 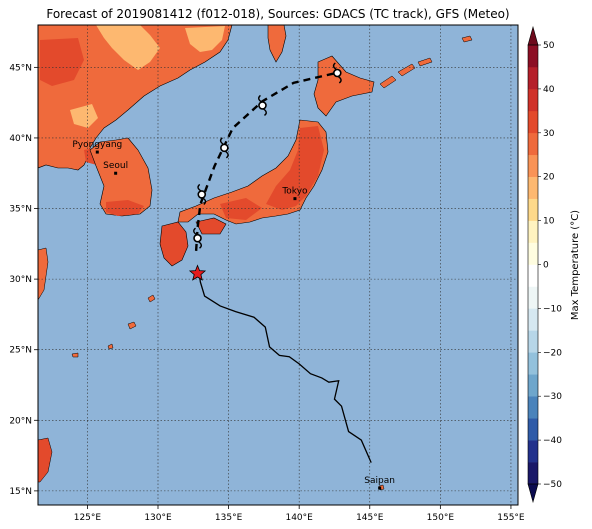 What do you see at coordinates (575, 265) in the screenshot?
I see `colorbar-label: Max Temperature (°C)` at bounding box center [575, 265].